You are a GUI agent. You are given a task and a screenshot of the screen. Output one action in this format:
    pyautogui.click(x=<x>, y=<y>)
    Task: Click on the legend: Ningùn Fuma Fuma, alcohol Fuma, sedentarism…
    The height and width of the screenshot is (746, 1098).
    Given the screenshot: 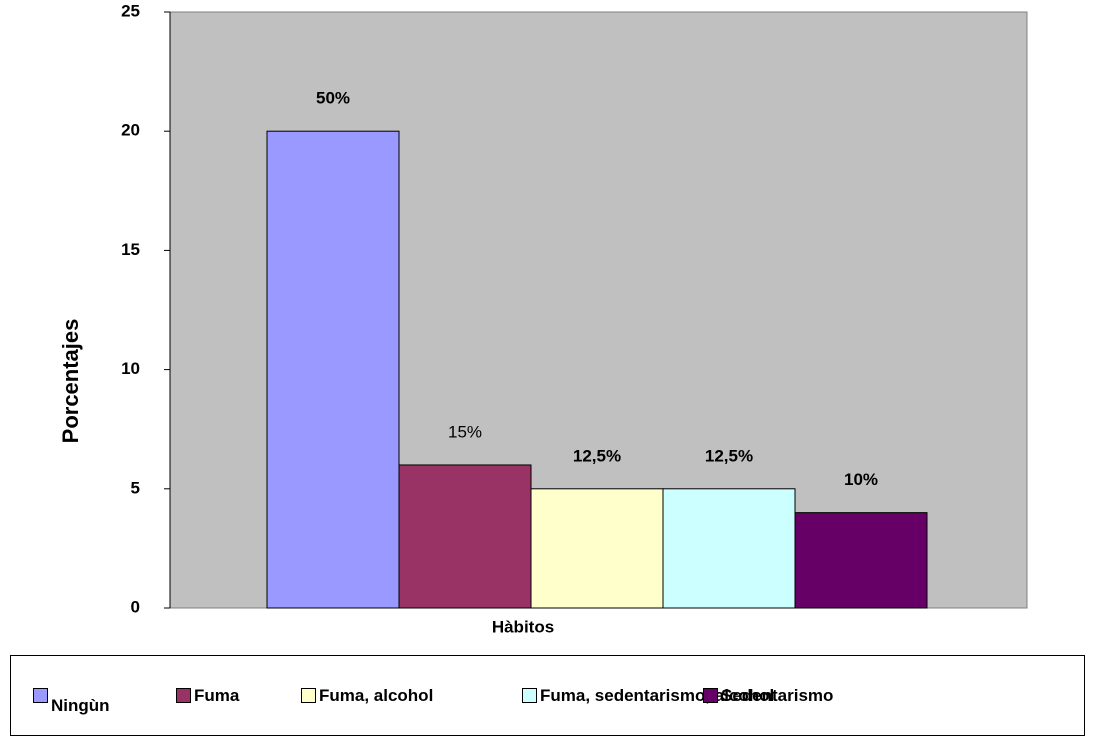 What is the action you would take?
    pyautogui.click(x=547, y=695)
    